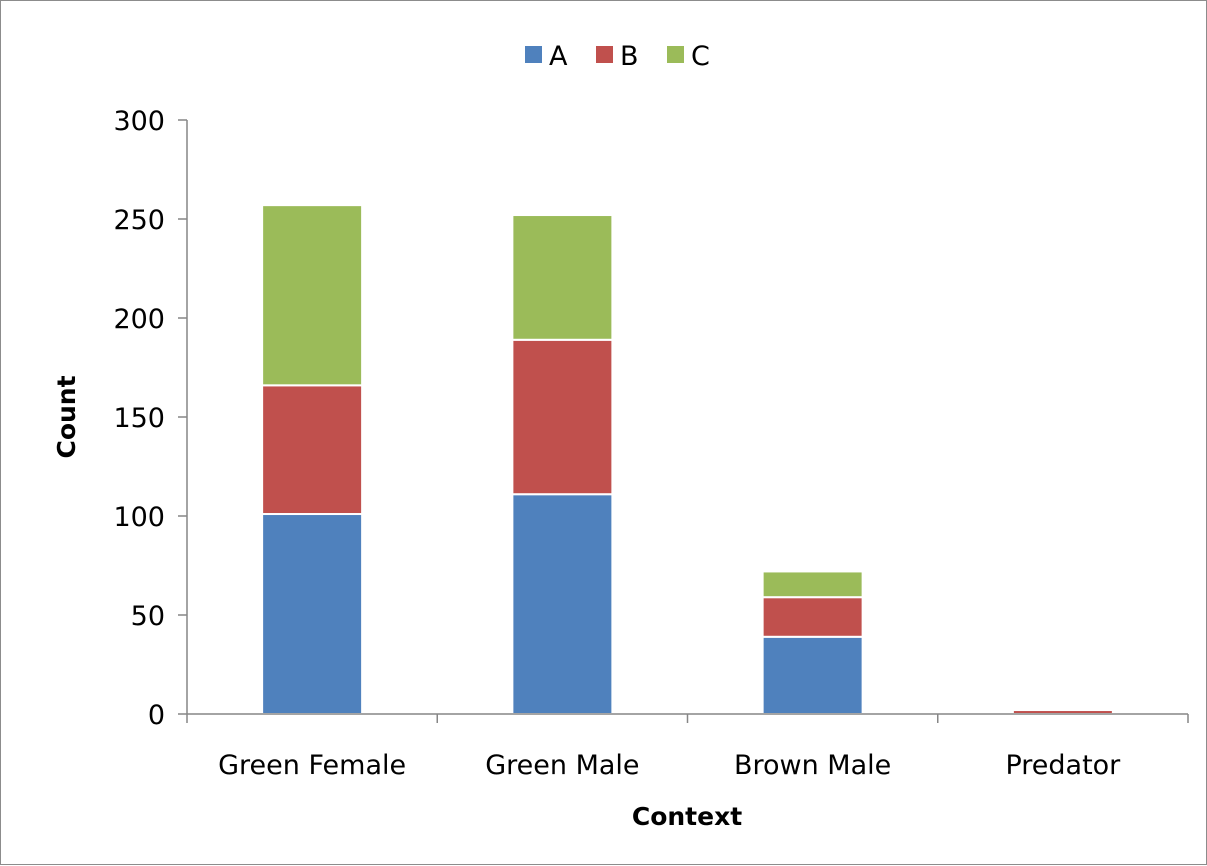 The image size is (1207, 866). Describe the element at coordinates (687, 816) in the screenshot. I see `x-axis-title: Context` at that location.